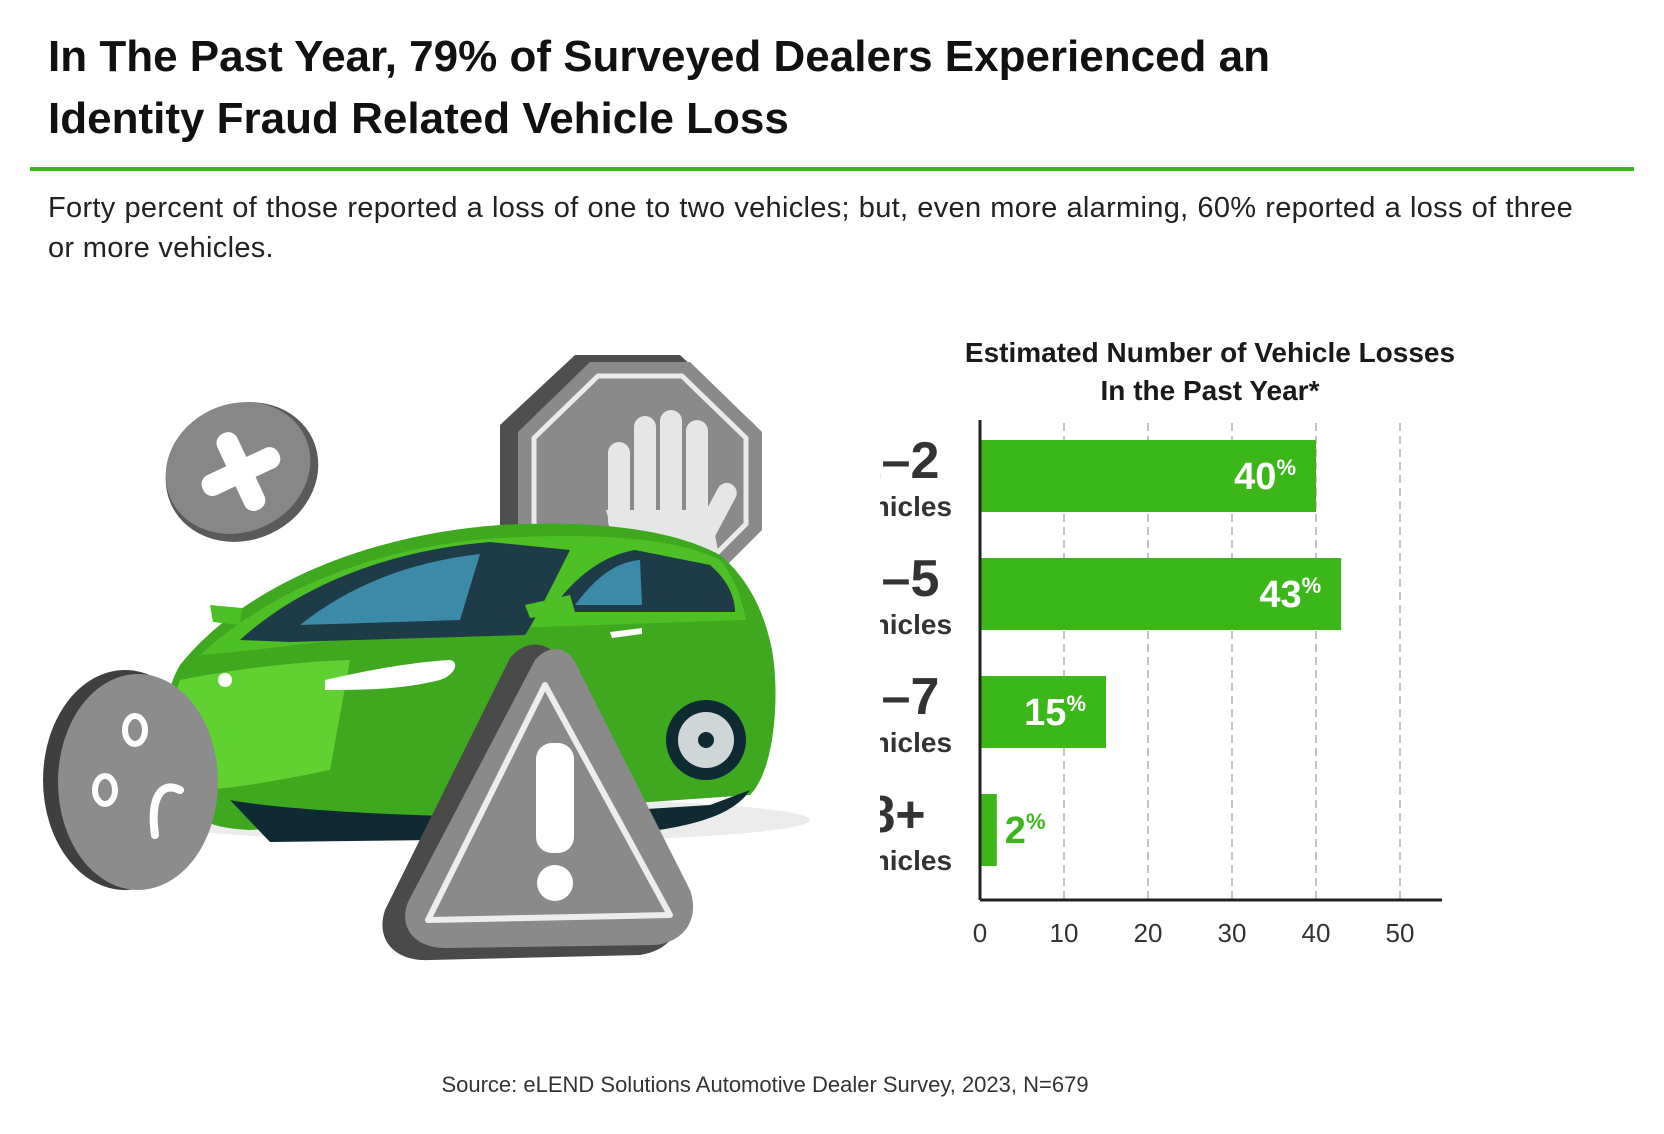 This screenshot has height=1134, width=1664. Describe the element at coordinates (1290, 594) in the screenshot. I see `data-label: 43%` at that location.